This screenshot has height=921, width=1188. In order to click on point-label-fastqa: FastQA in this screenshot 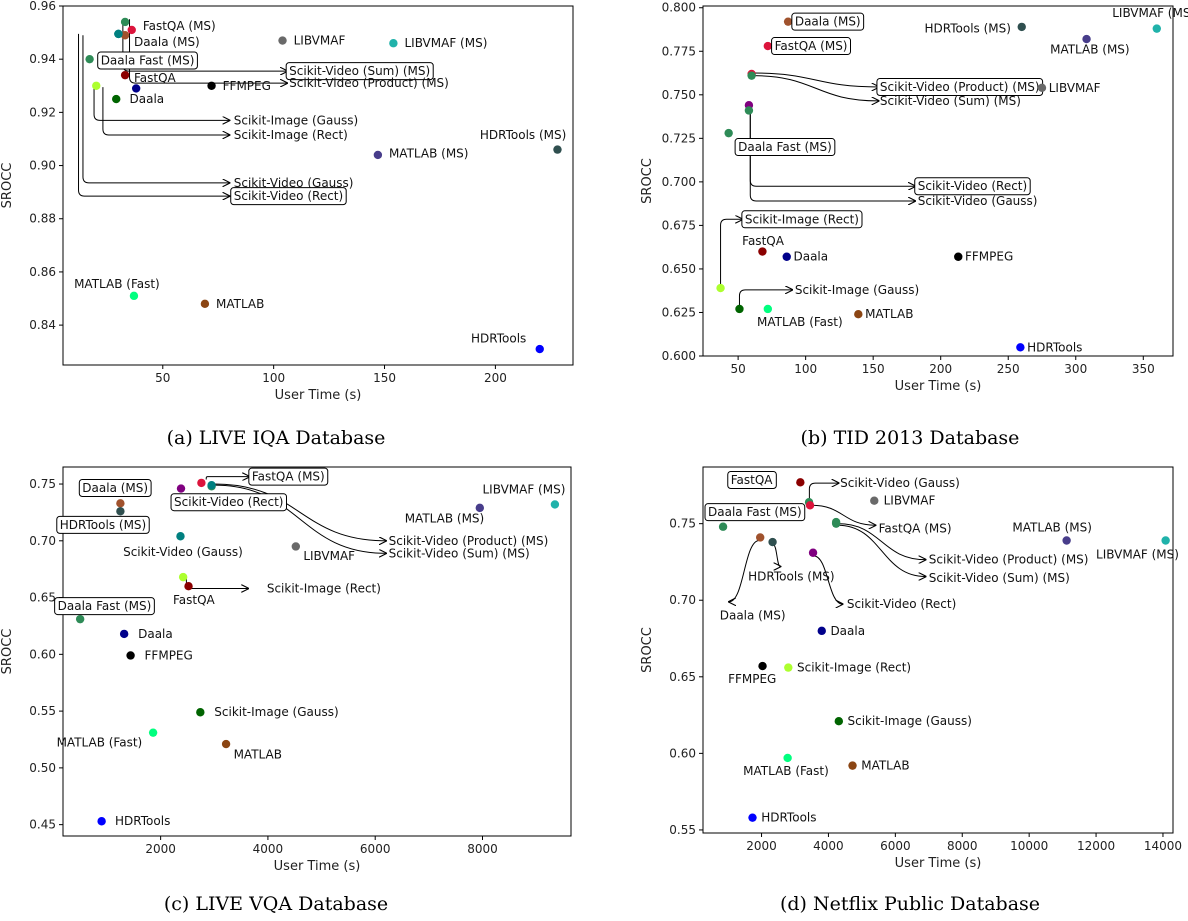, I will do `click(763, 241)`.